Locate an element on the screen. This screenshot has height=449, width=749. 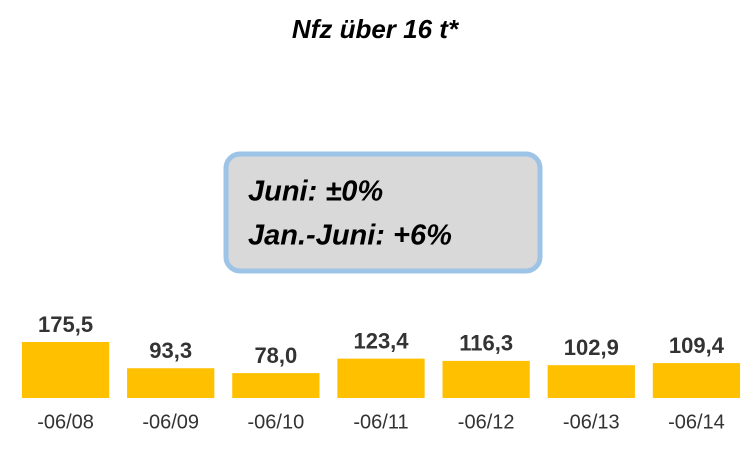
x-tick-label: -06/08 is located at coordinates (65, 422).